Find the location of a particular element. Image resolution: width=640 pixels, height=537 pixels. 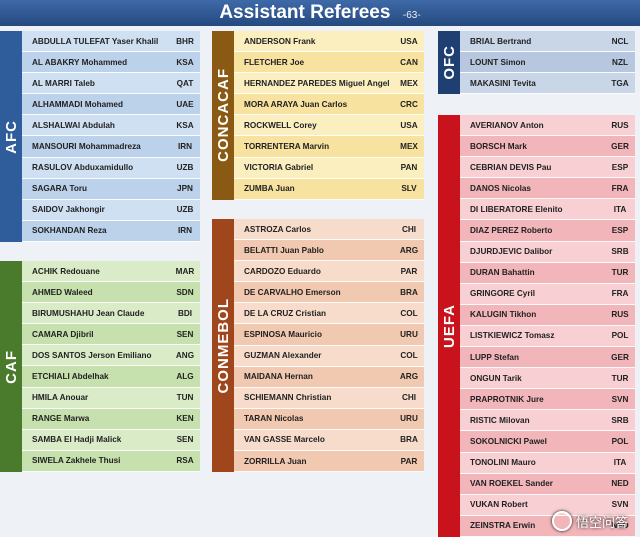

referee-name: GRINGORE Cyril is located at coordinates (503, 294).